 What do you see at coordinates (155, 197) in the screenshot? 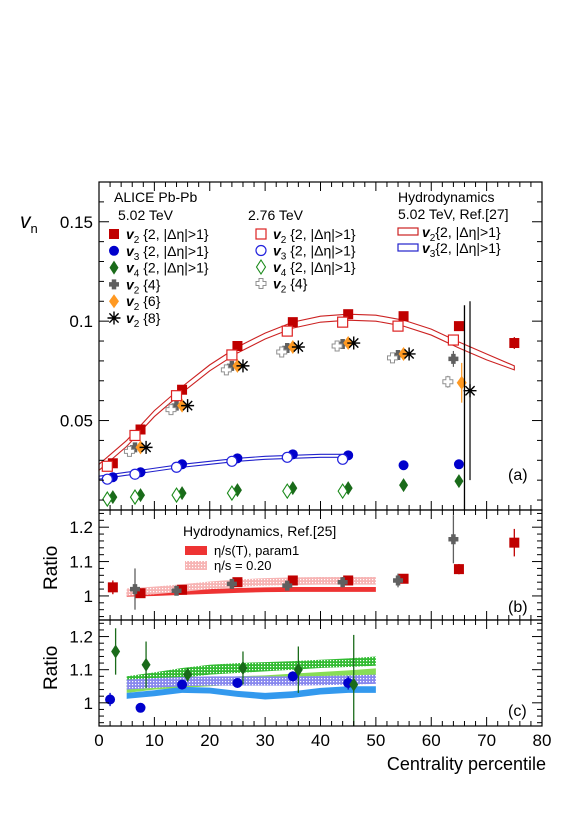
I see `header-alice: ALICE Pb-Pb` at bounding box center [155, 197].